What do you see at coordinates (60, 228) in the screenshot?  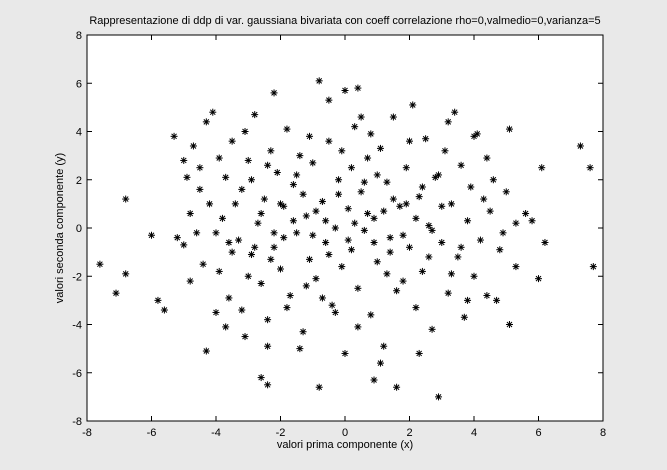 I see `y-axis-label: valori seconda componente (y)` at bounding box center [60, 228].